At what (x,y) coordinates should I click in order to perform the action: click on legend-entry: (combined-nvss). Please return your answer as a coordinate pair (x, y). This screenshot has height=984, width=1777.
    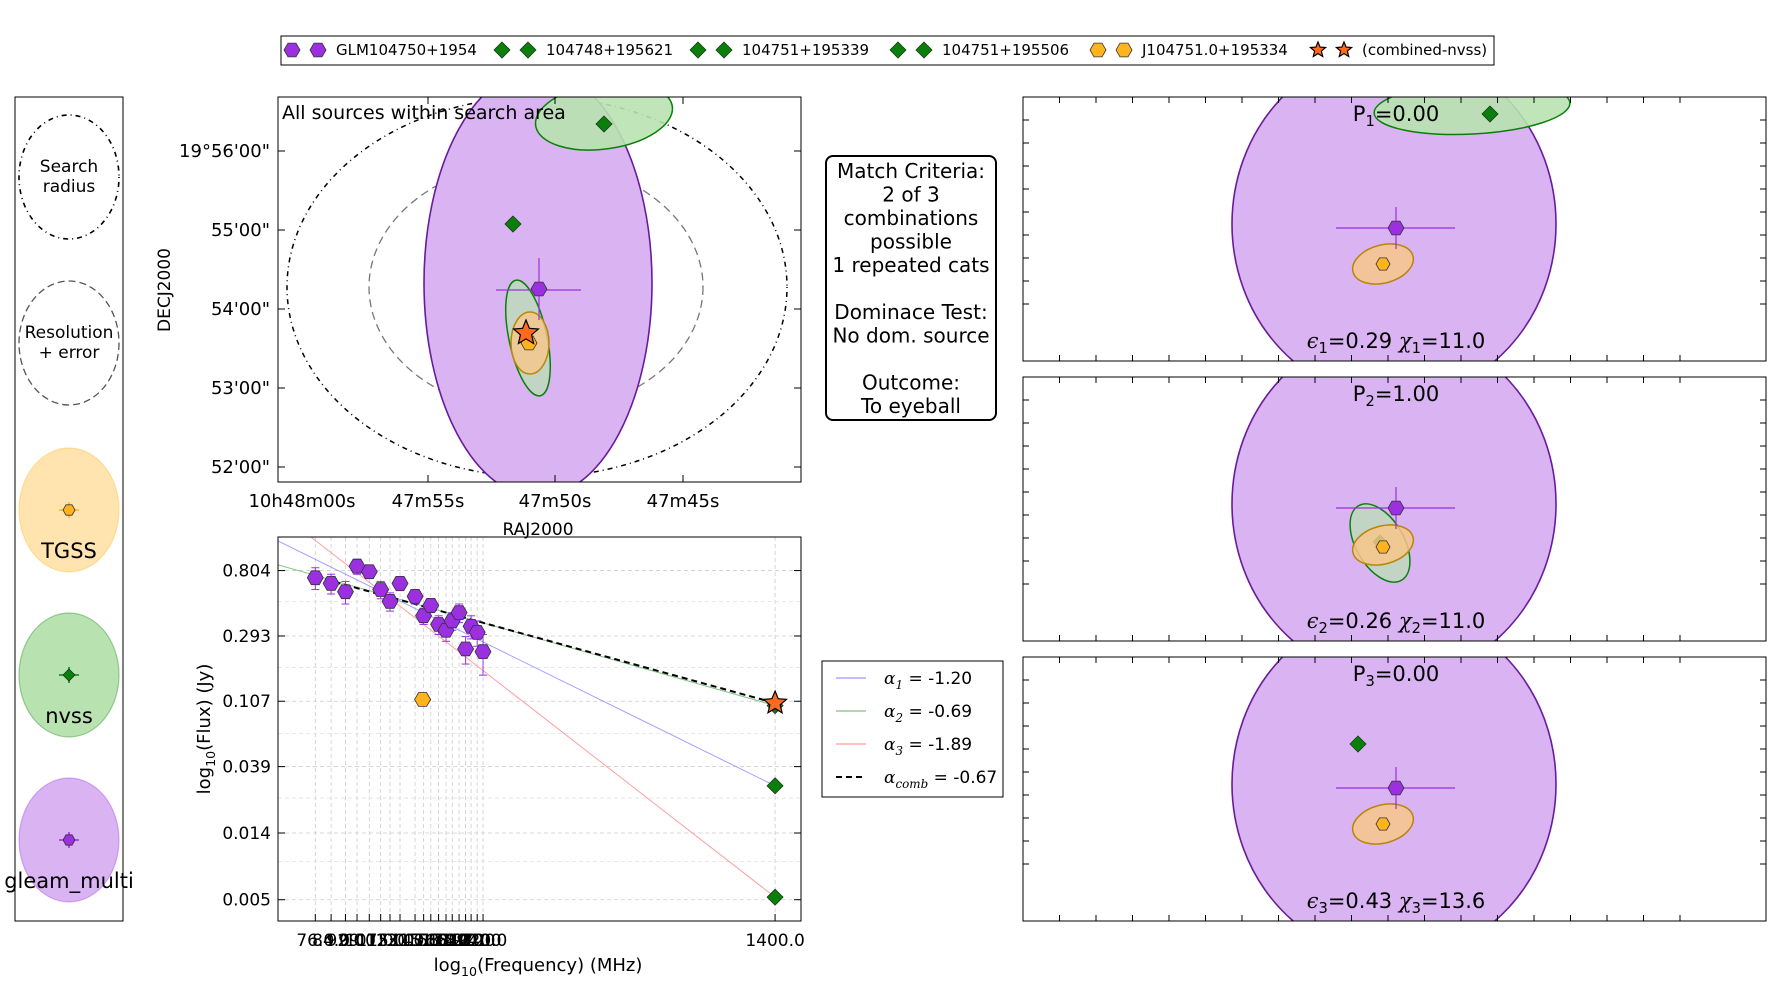
    Looking at the image, I should click on (1397, 49).